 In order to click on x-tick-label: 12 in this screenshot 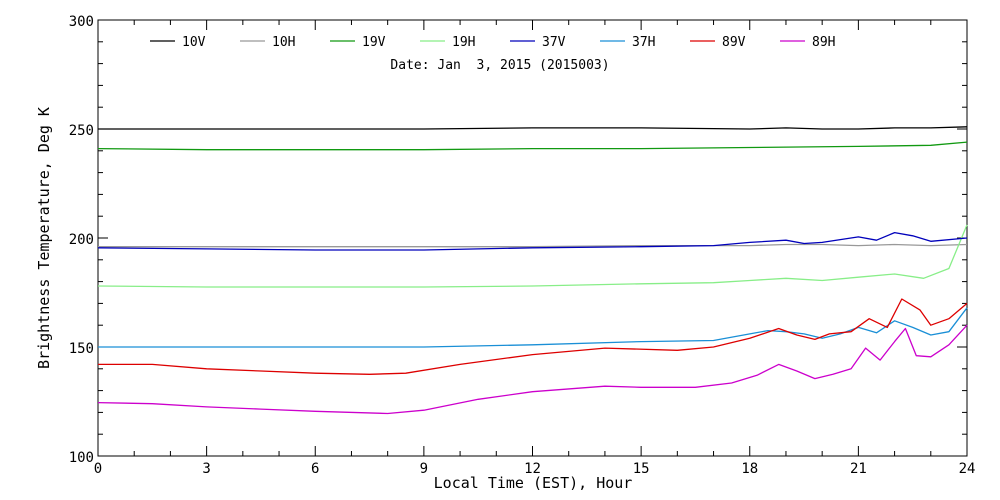, I will do `click(532, 469)`.